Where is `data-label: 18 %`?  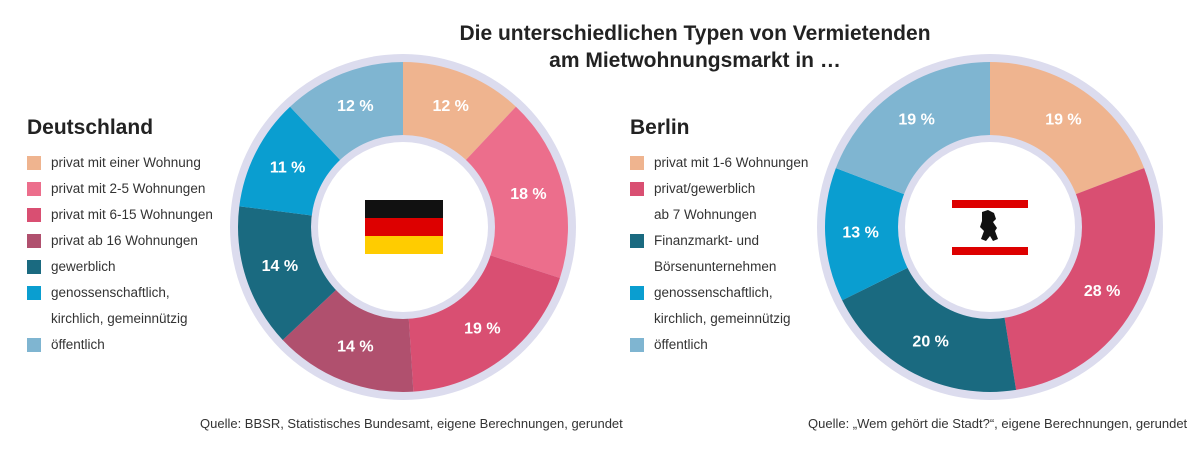
data-label: 18 % is located at coordinates (528, 194).